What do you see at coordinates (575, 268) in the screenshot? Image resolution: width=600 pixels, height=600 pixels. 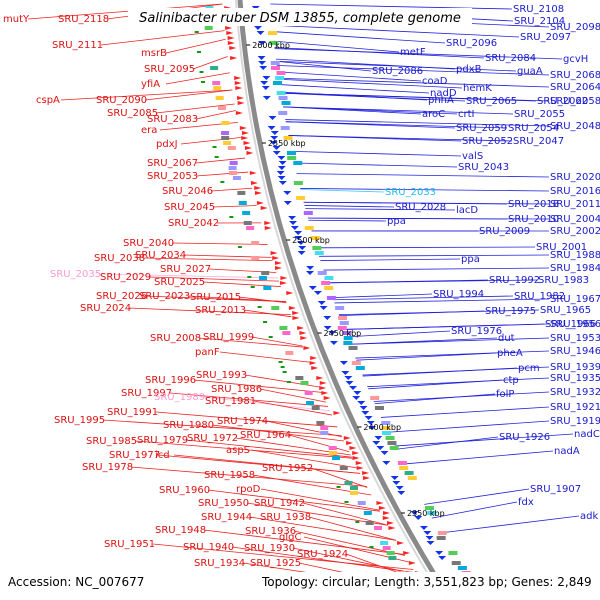 I see `right-gene-label: SRU_1984` at bounding box center [575, 268].